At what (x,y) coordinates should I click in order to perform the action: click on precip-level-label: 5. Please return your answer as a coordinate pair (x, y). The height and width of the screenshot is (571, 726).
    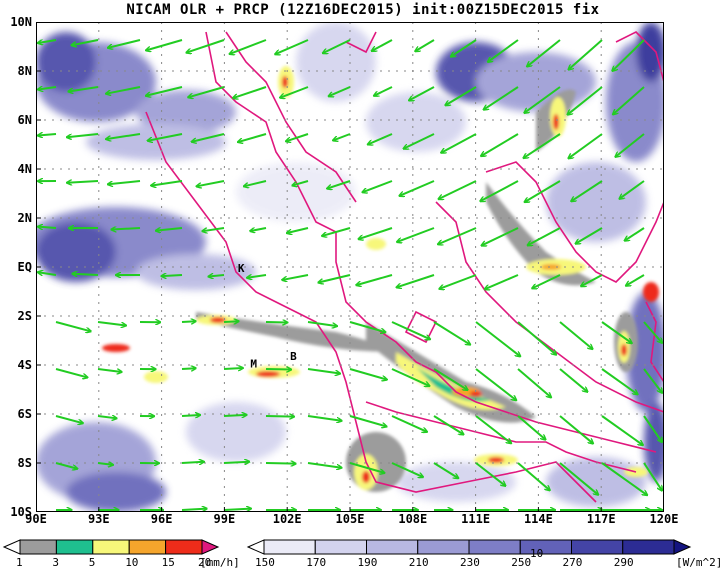
    Looking at the image, I should click on (92, 562).